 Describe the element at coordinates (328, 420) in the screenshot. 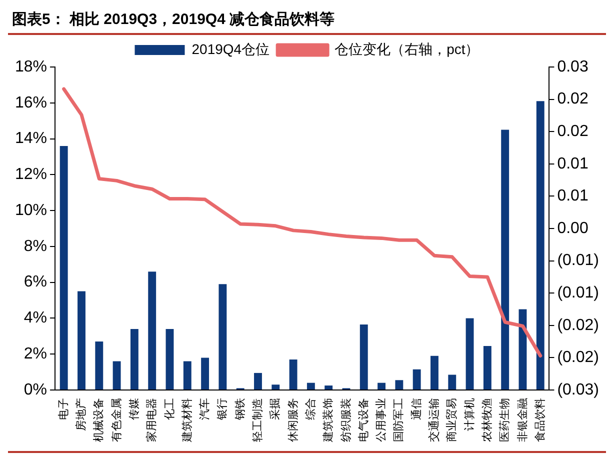

I see `x-tick-label: 建筑装饰` at that location.